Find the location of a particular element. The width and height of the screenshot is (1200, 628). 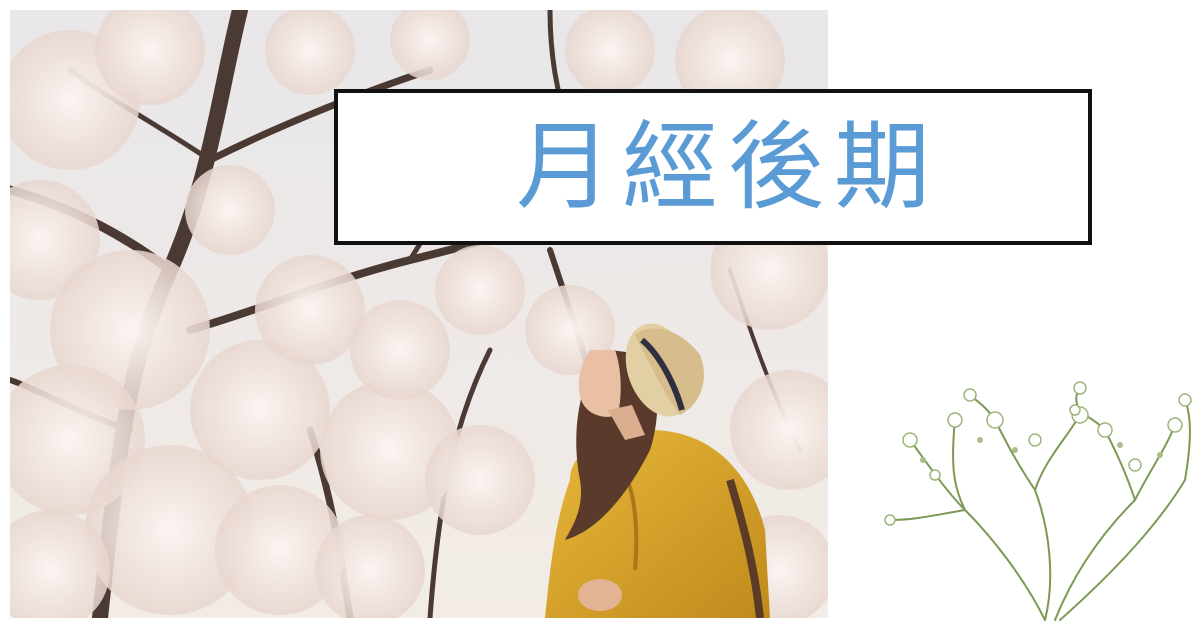

woman-figure is located at coordinates (657, 470).